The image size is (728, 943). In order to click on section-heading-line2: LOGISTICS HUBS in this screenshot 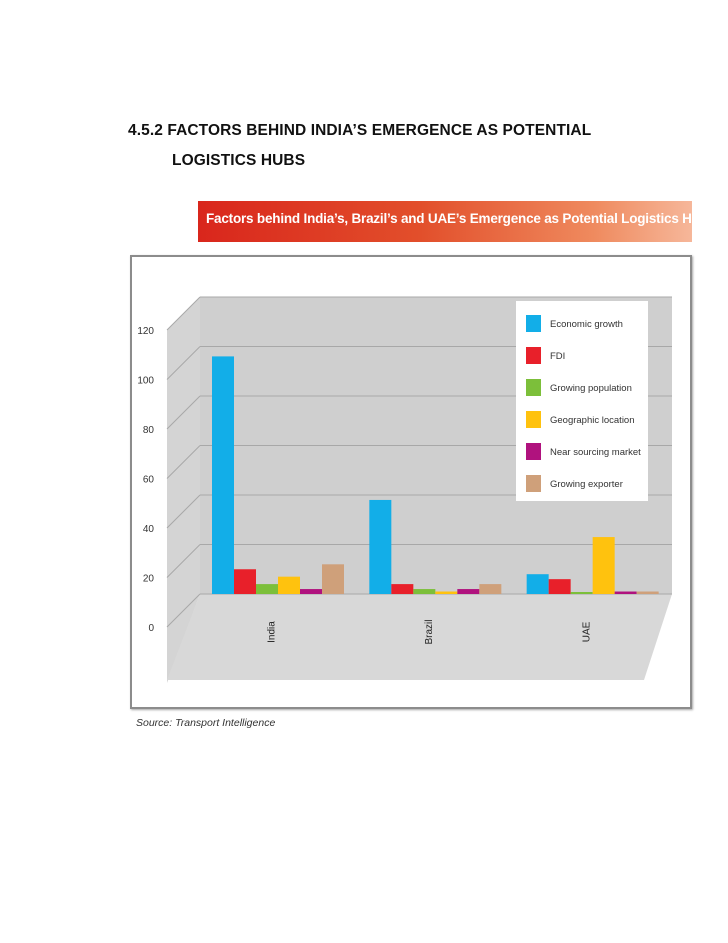, I will do `click(239, 160)`.